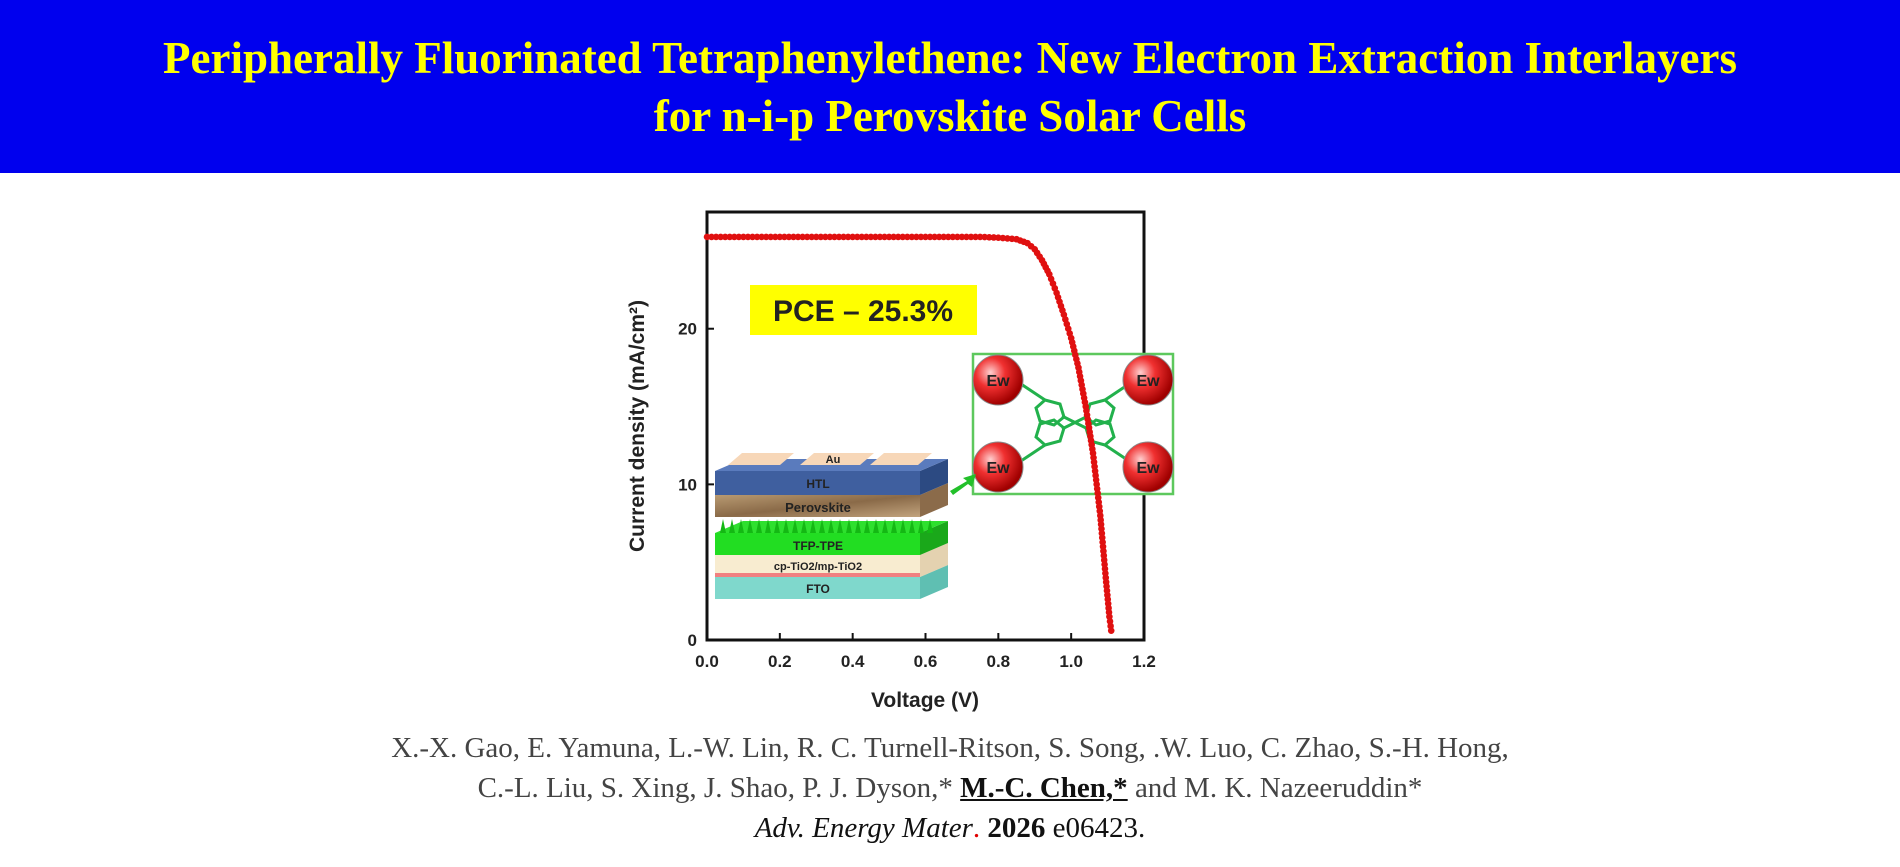  Describe the element at coordinates (707, 661) in the screenshot. I see `x-tick-label: 0.0` at that location.